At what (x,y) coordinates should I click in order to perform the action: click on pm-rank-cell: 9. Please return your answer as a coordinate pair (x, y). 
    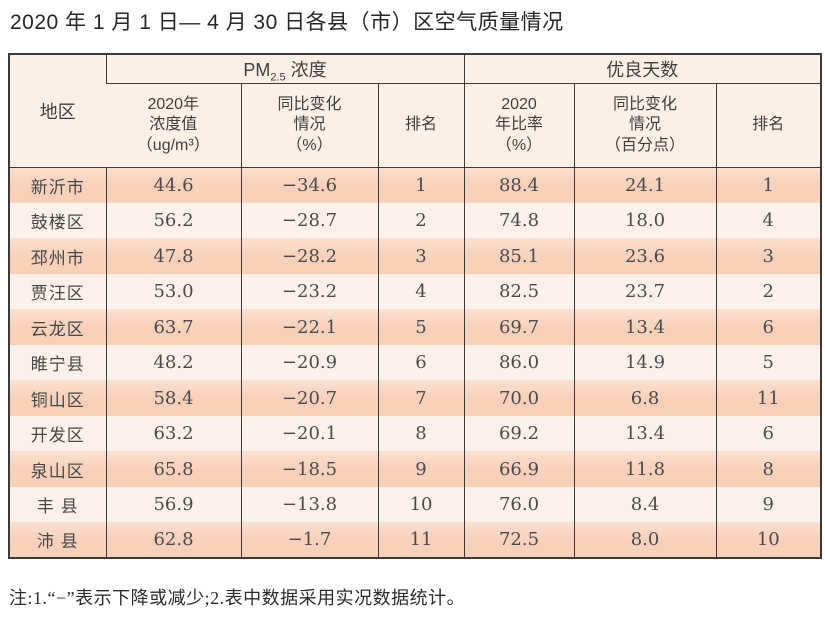
    Looking at the image, I should click on (421, 469).